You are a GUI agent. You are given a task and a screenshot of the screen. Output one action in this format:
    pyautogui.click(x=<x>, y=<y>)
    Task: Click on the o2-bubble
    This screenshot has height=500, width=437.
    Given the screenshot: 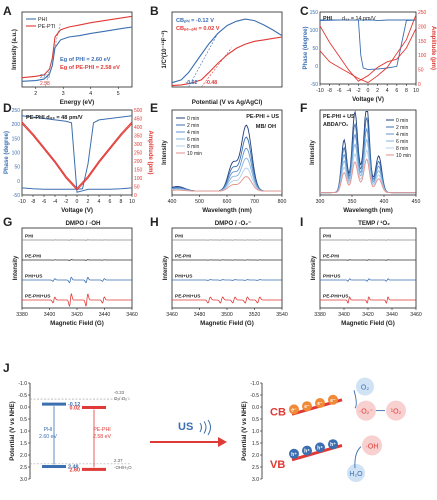 What is the action you would take?
    pyautogui.click(x=365, y=386)
    